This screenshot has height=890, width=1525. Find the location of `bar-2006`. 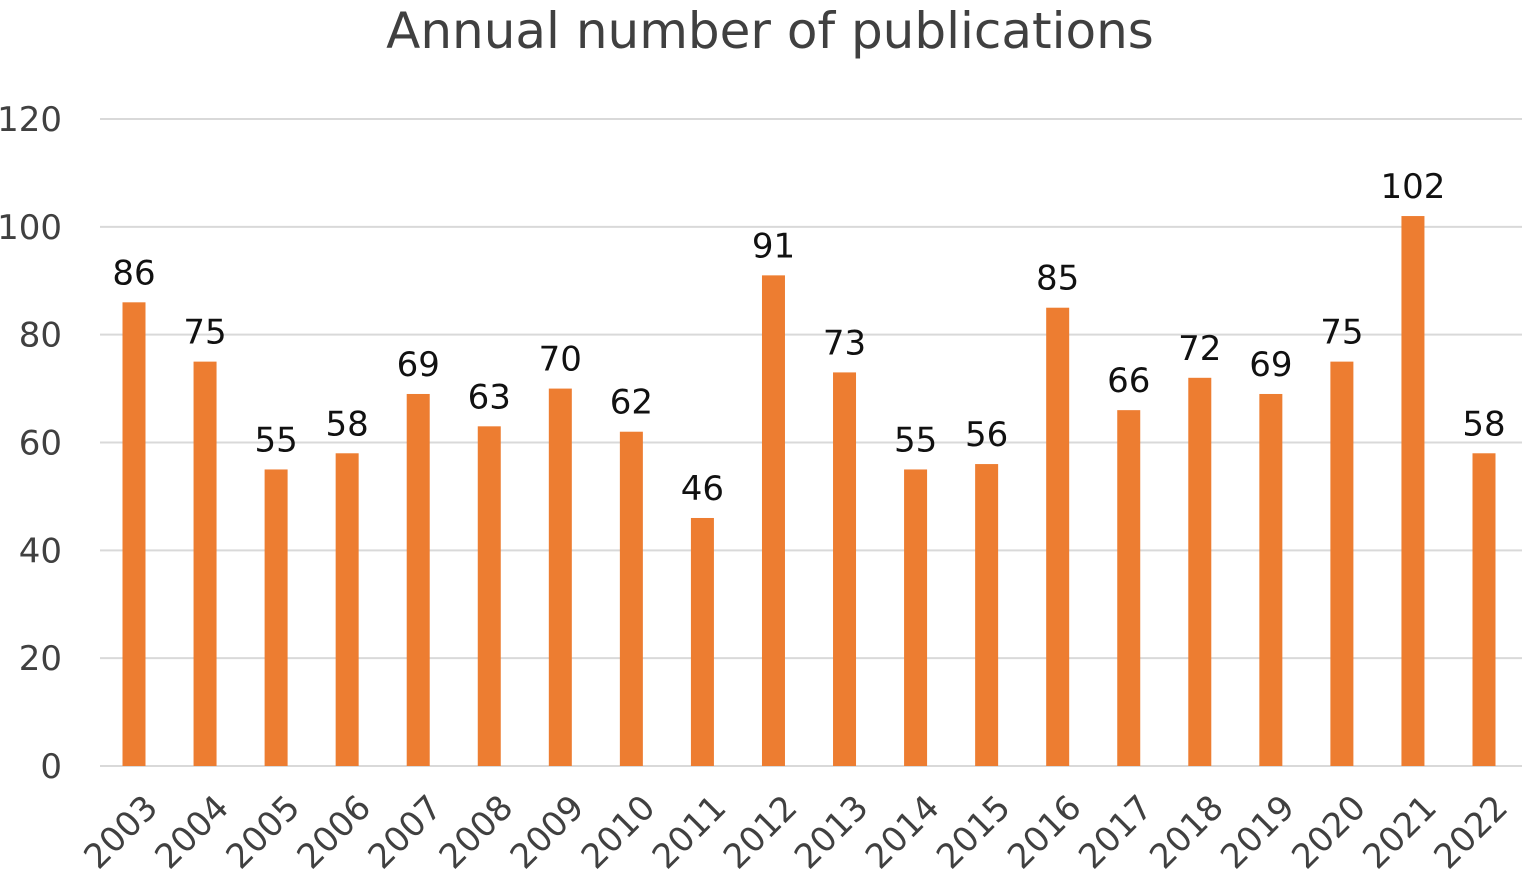

bar-2006 is located at coordinates (347, 609).